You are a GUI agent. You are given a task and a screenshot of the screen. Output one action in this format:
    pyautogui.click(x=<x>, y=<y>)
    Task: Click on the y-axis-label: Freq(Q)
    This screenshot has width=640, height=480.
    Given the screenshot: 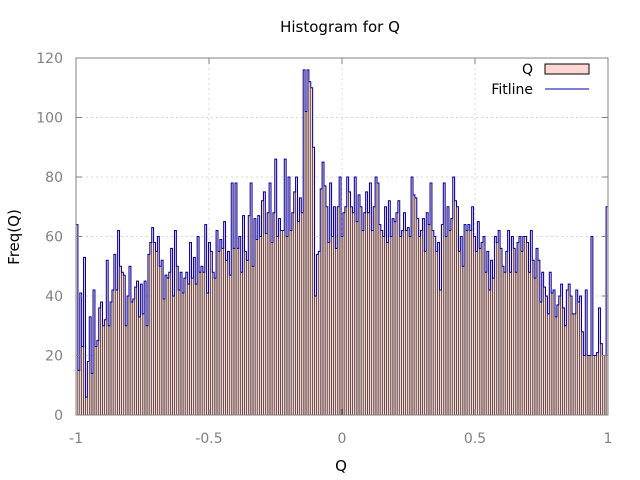 What is the action you would take?
    pyautogui.click(x=14, y=237)
    